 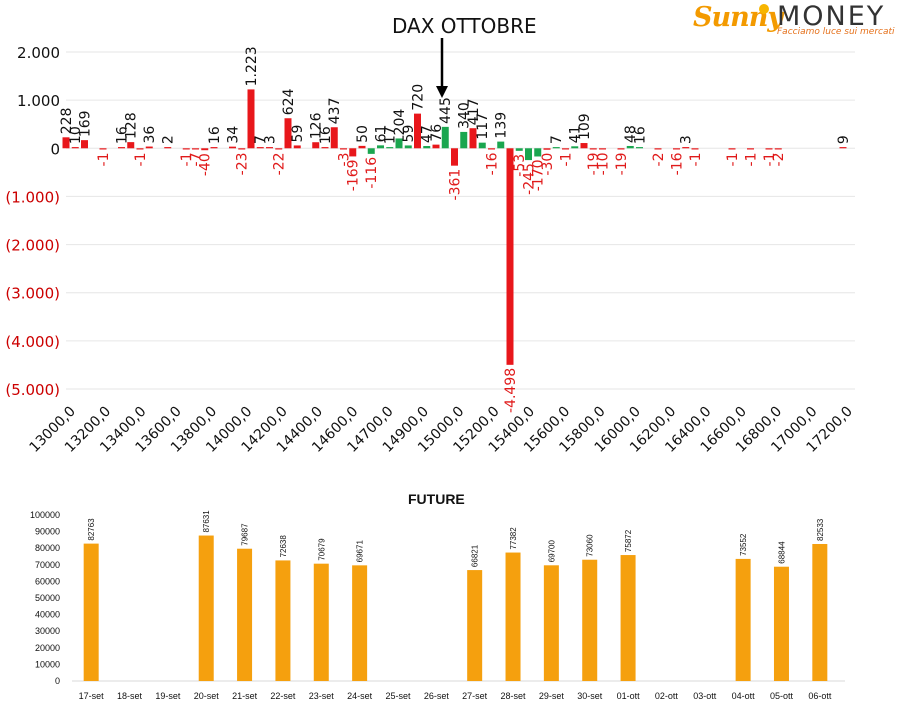 What do you see at coordinates (705, 696) in the screenshot?
I see `x-tick-label: 03-ott` at bounding box center [705, 696].